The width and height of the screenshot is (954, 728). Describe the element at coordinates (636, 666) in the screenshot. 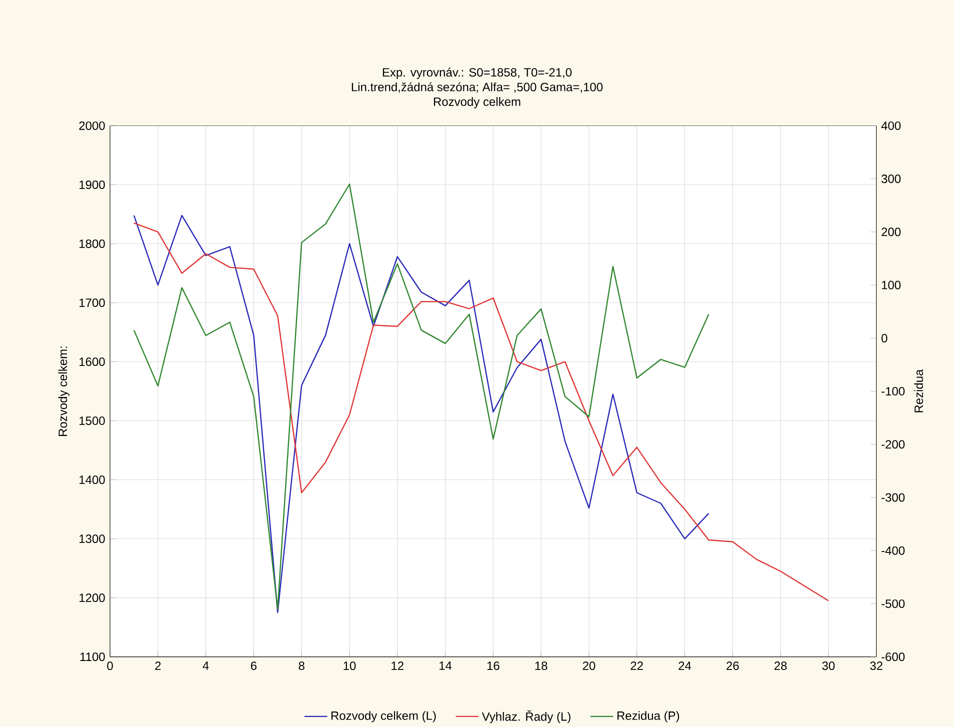

I see `x-tick-label: 22` at that location.